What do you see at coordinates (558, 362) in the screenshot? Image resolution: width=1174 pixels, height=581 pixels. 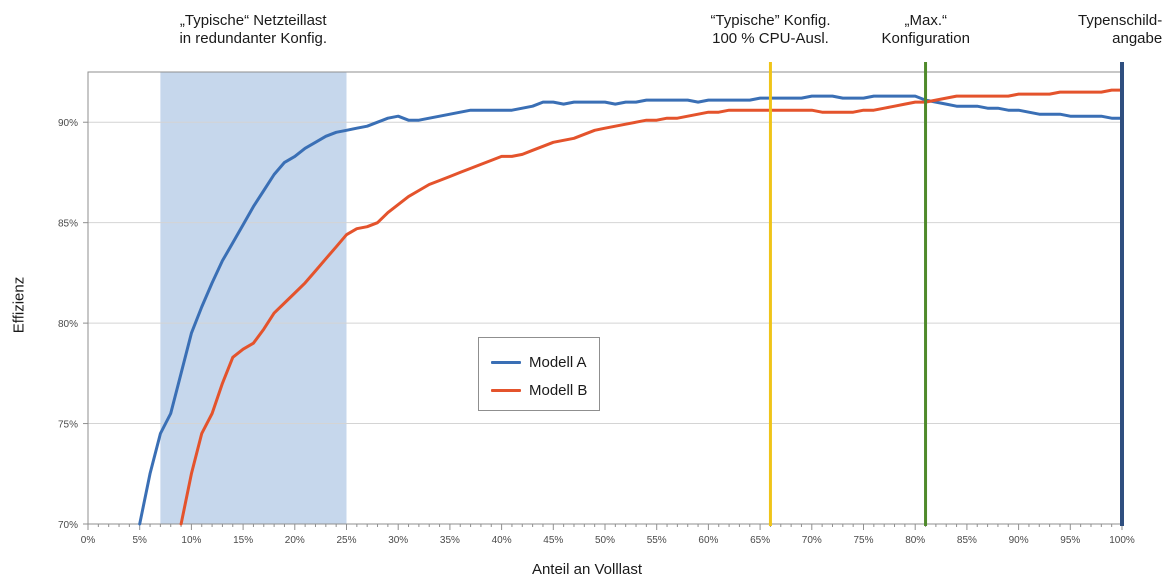 I see `legend-label-modell-a: Modell A` at bounding box center [558, 362].